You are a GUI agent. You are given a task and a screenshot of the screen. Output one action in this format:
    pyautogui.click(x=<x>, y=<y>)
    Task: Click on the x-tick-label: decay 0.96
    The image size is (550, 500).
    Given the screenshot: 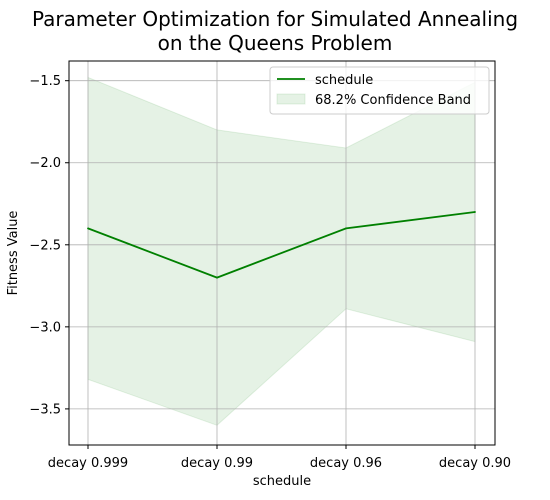 What is the action you would take?
    pyautogui.click(x=346, y=463)
    